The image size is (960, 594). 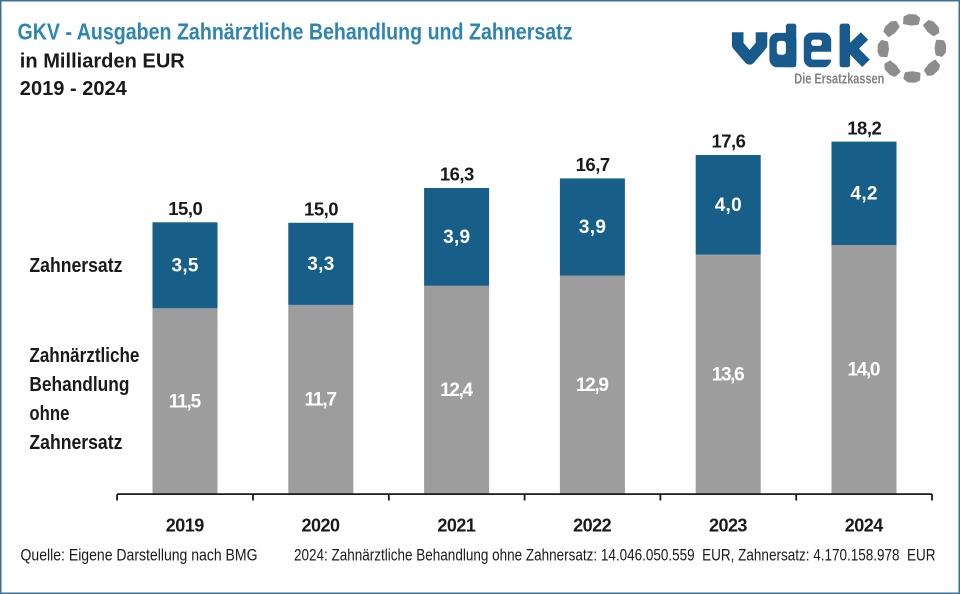 I want to click on svg-text: 17,6, so click(x=728, y=141).